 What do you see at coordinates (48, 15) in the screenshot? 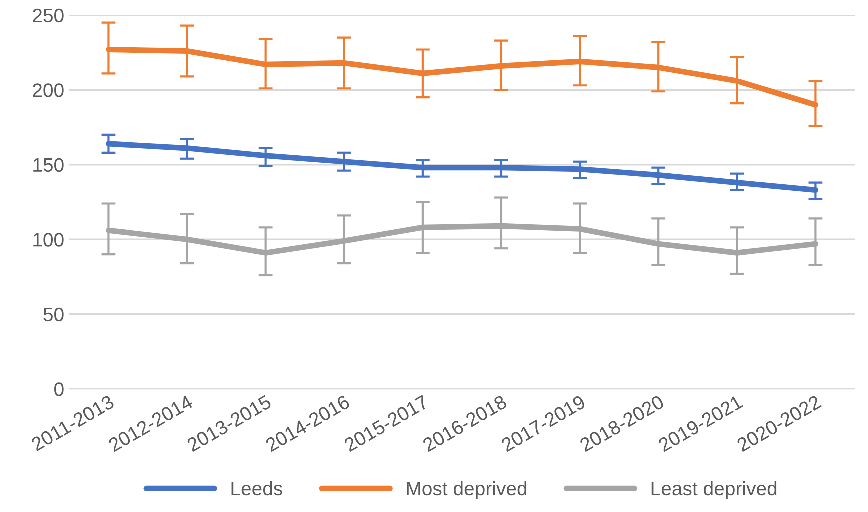
I see `y-tick-label: 250` at bounding box center [48, 15].